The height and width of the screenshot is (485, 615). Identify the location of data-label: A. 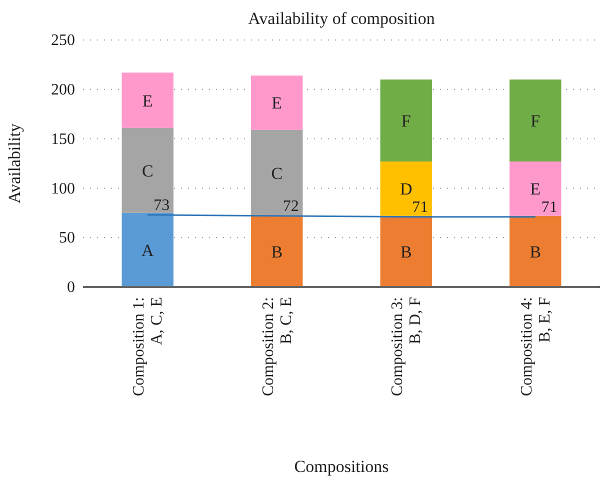
(147, 250).